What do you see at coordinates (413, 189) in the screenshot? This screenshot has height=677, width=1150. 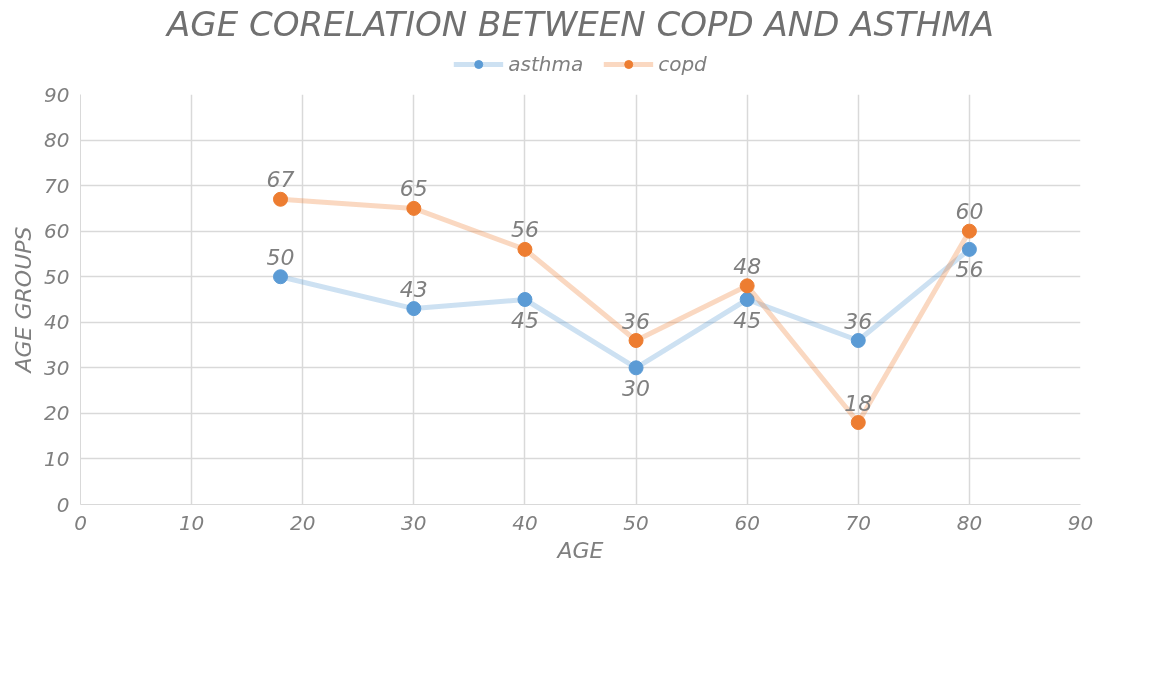 I see `data-label: 65` at bounding box center [413, 189].